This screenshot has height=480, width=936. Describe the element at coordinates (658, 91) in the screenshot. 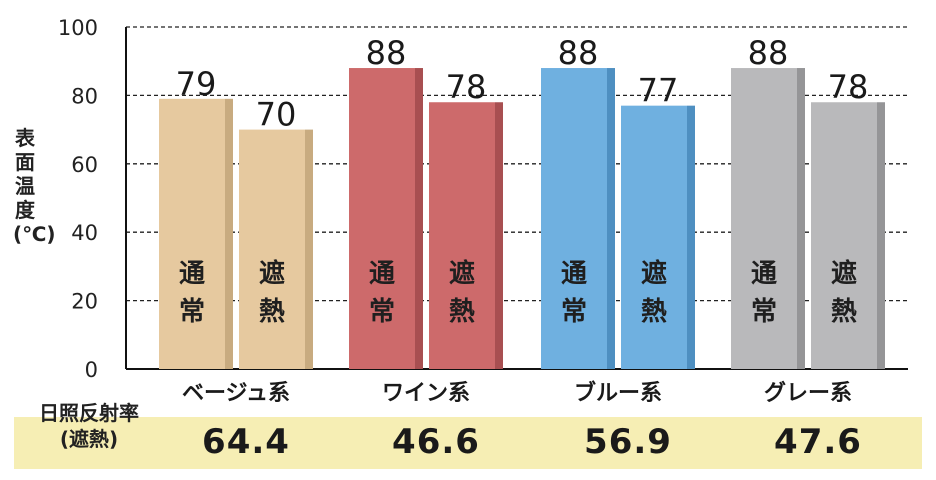

I see `value-label-blue-heat: 77` at that location.